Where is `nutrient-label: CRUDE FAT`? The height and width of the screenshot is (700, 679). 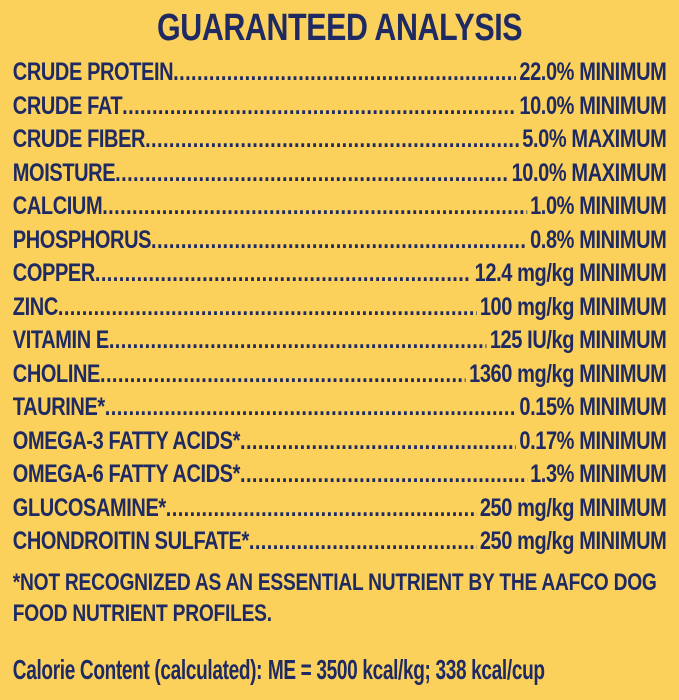
nutrient-label: CRUDE FAT is located at coordinates (67, 105).